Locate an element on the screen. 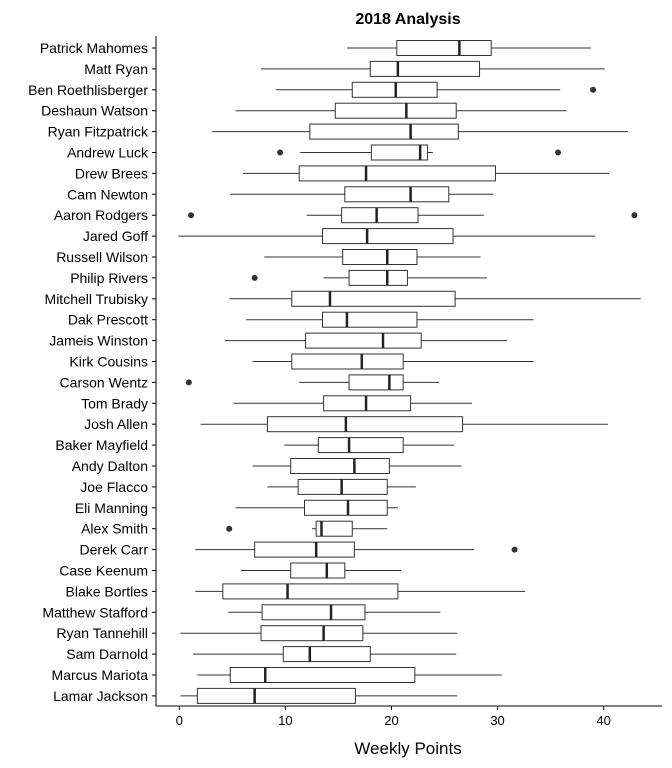 This screenshot has width=672, height=768. box-cam-newton is located at coordinates (362, 194).